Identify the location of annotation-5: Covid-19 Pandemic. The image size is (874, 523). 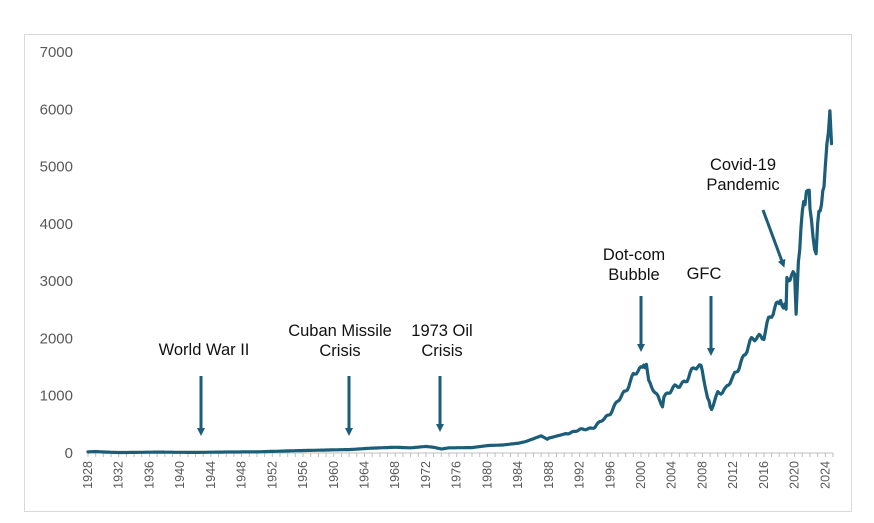
(746, 212).